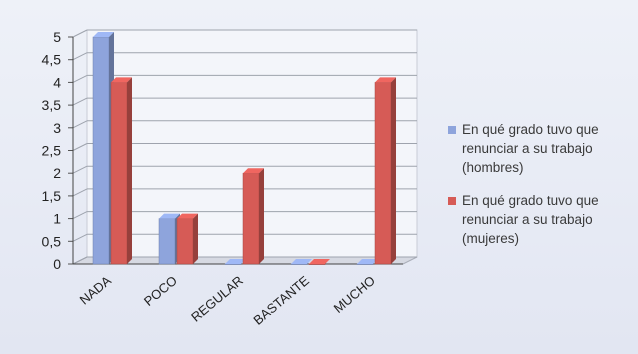 The height and width of the screenshot is (354, 638). I want to click on x-tick-label: POCO, so click(160, 291).